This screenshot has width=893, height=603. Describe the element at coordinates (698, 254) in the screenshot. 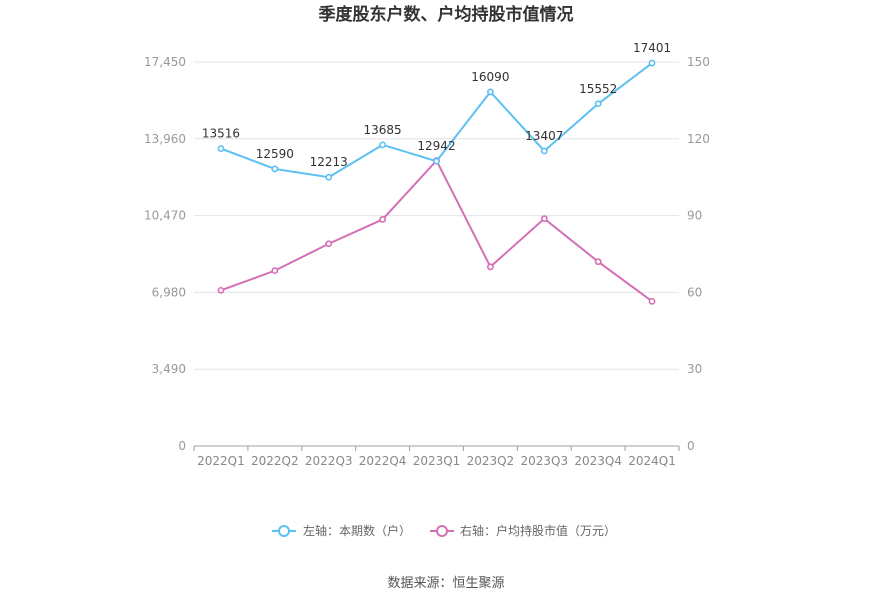

I see `right-axis-ticks: 0 30 60 90 120 150` at that location.